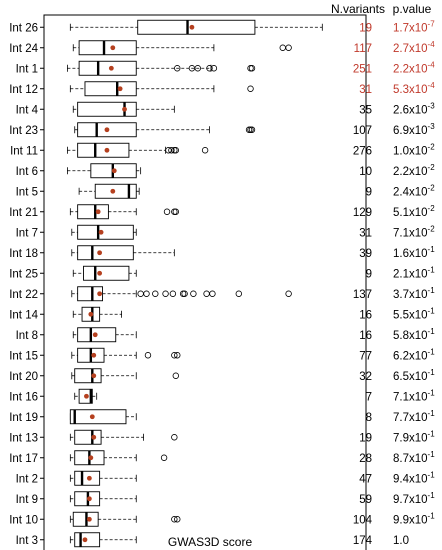 Image resolution: width=442 pixels, height=550 pixels. What do you see at coordinates (410, 172) in the screenshot?
I see `p-value-base: 2.2x10` at bounding box center [410, 172].